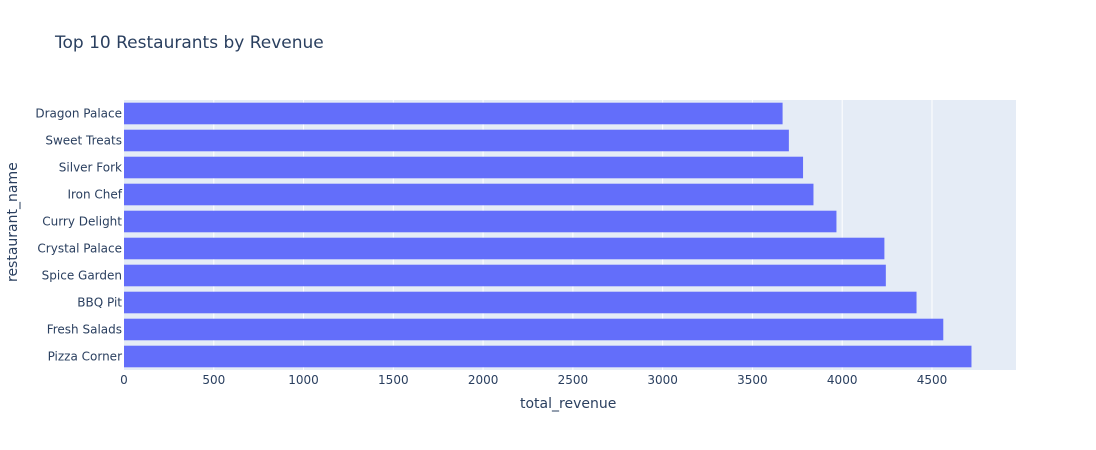 The height and width of the screenshot is (450, 1096). I want to click on y-tick-label: Sweet Treats, so click(83, 141).